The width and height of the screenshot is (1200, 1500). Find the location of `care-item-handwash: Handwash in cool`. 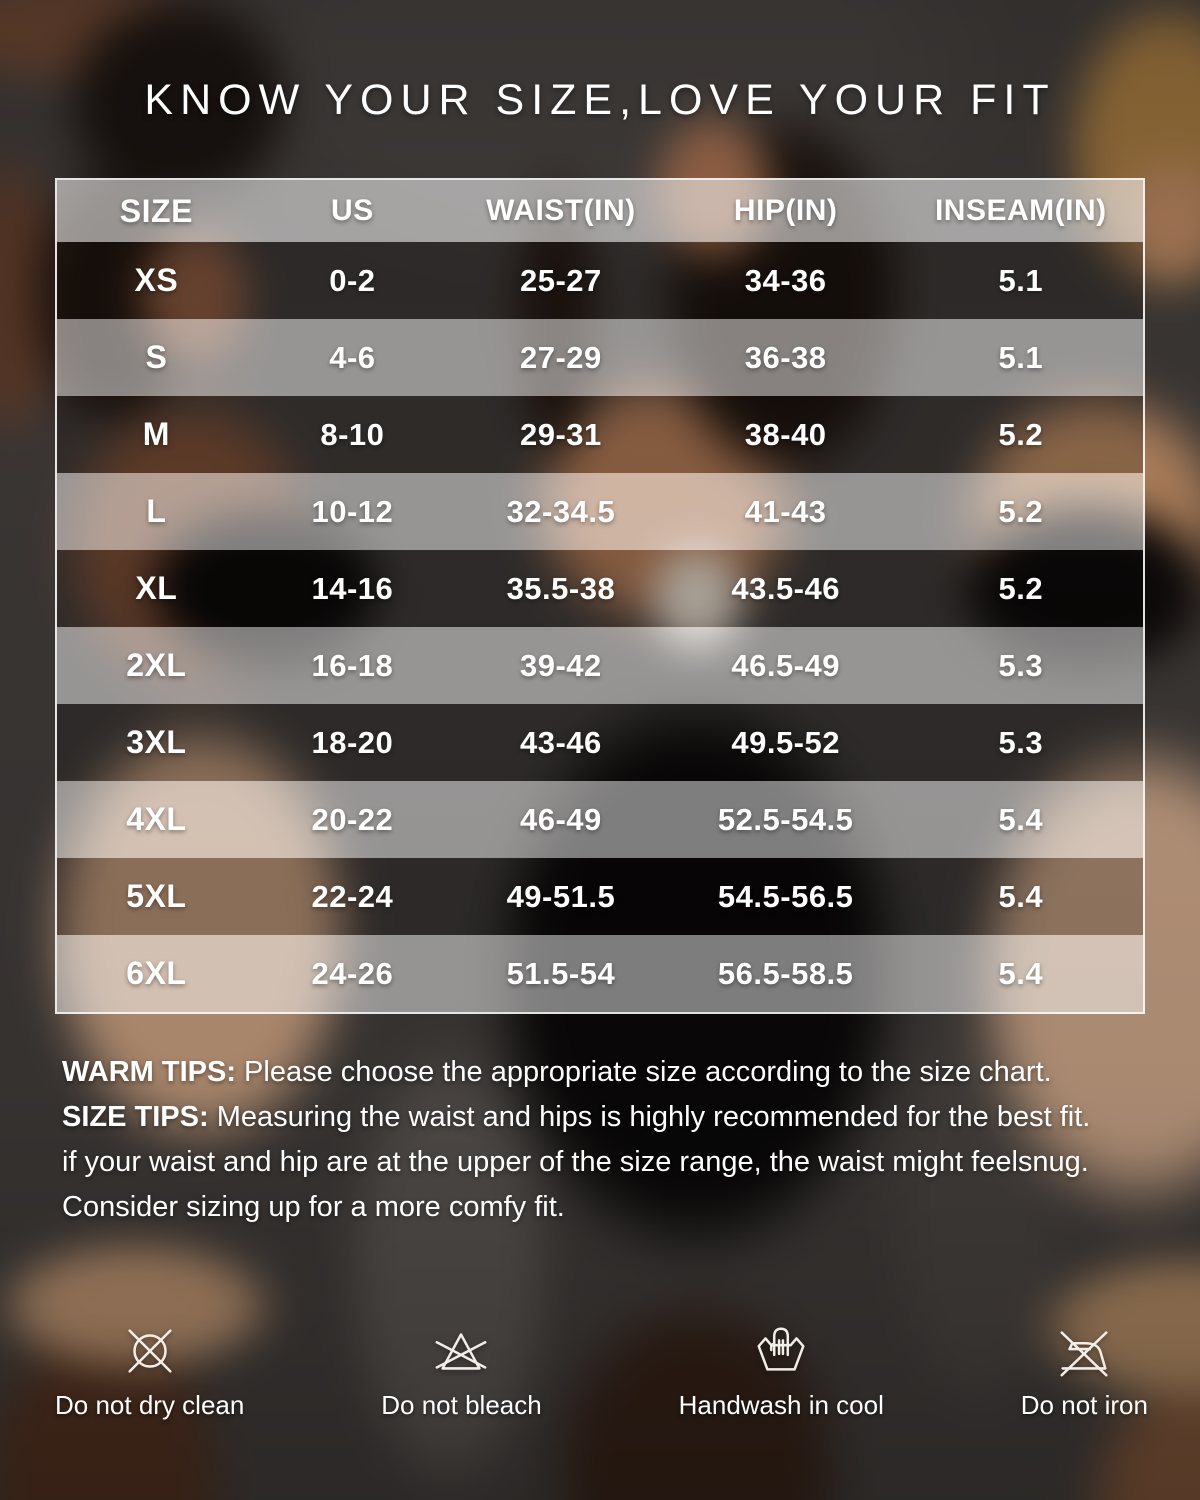

care-item-handwash: Handwash in cool is located at coordinates (781, 1370).